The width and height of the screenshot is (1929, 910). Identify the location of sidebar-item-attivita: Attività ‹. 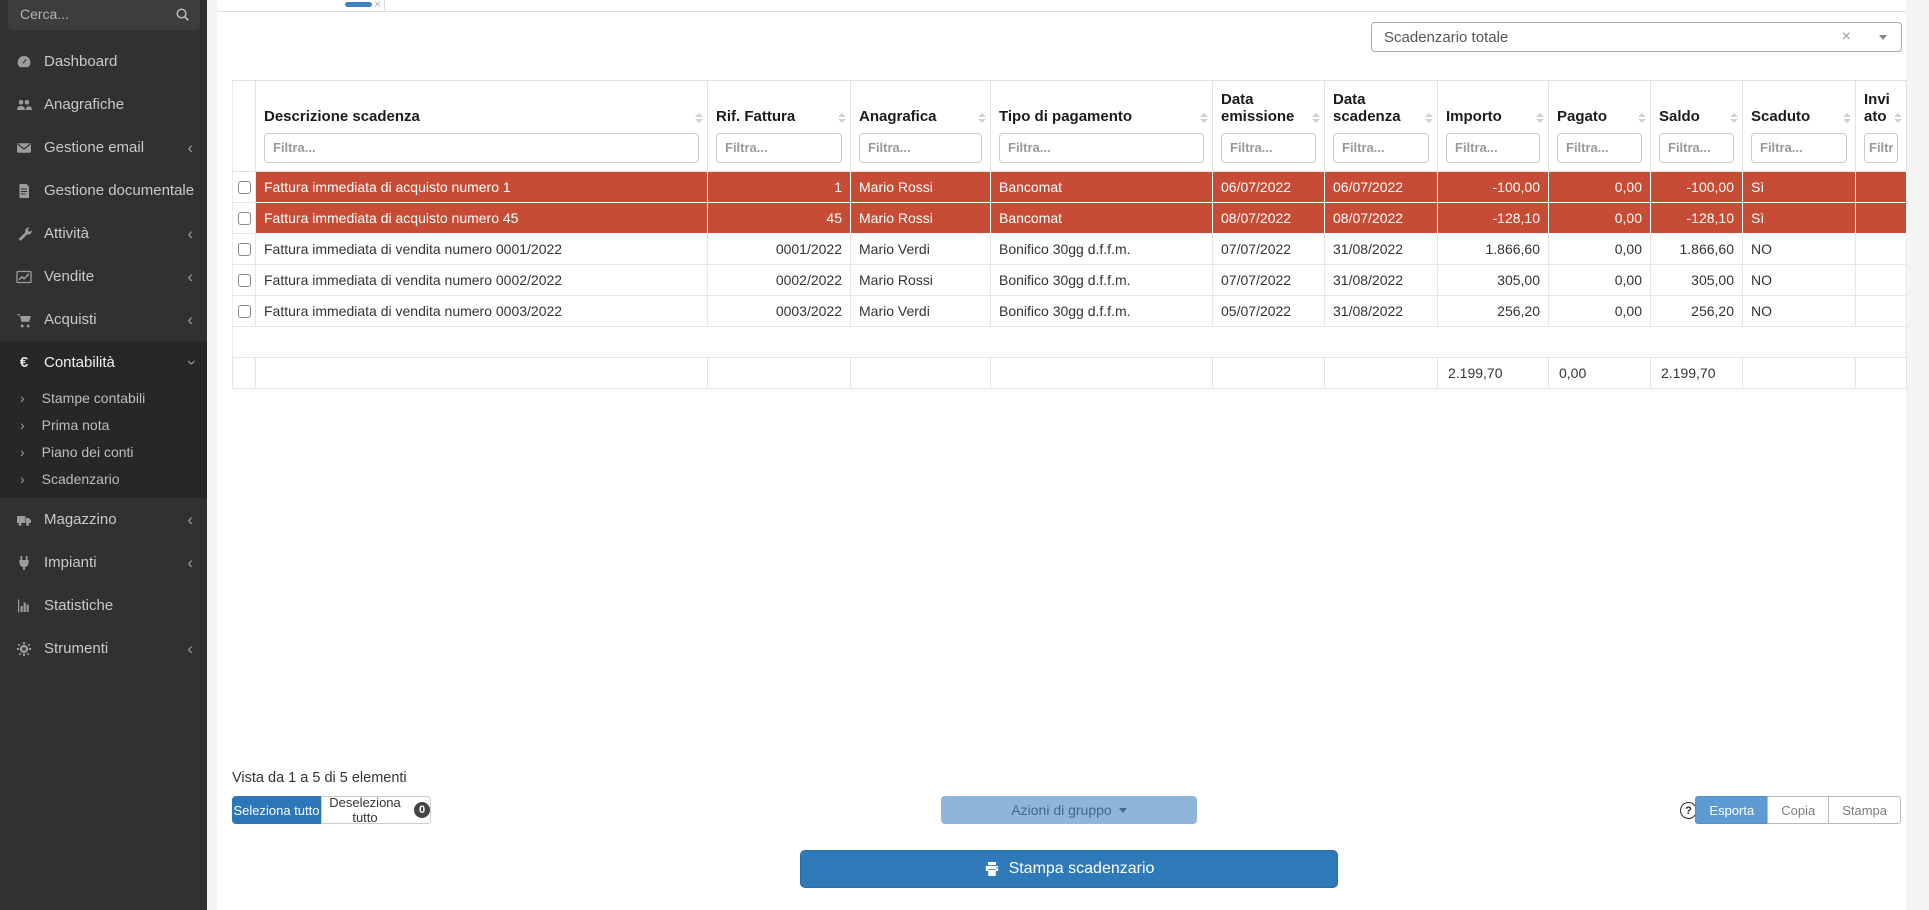
(103, 233).